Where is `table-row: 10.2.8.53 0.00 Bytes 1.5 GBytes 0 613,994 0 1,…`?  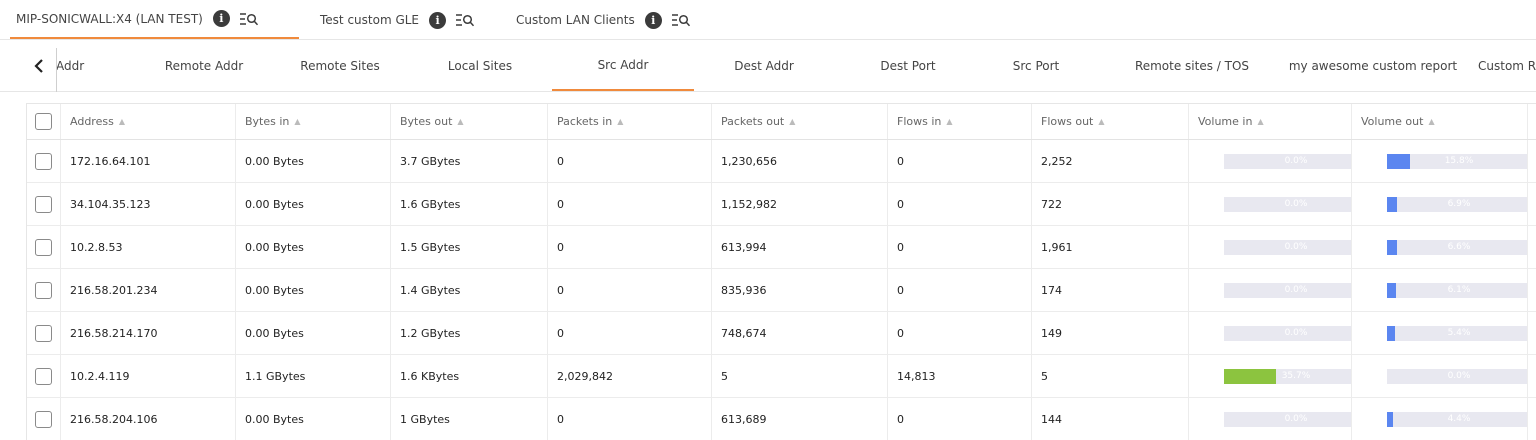 table-row: 10.2.8.53 0.00 Bytes 1.5 GBytes 0 613,994 0 1,… is located at coordinates (781, 247).